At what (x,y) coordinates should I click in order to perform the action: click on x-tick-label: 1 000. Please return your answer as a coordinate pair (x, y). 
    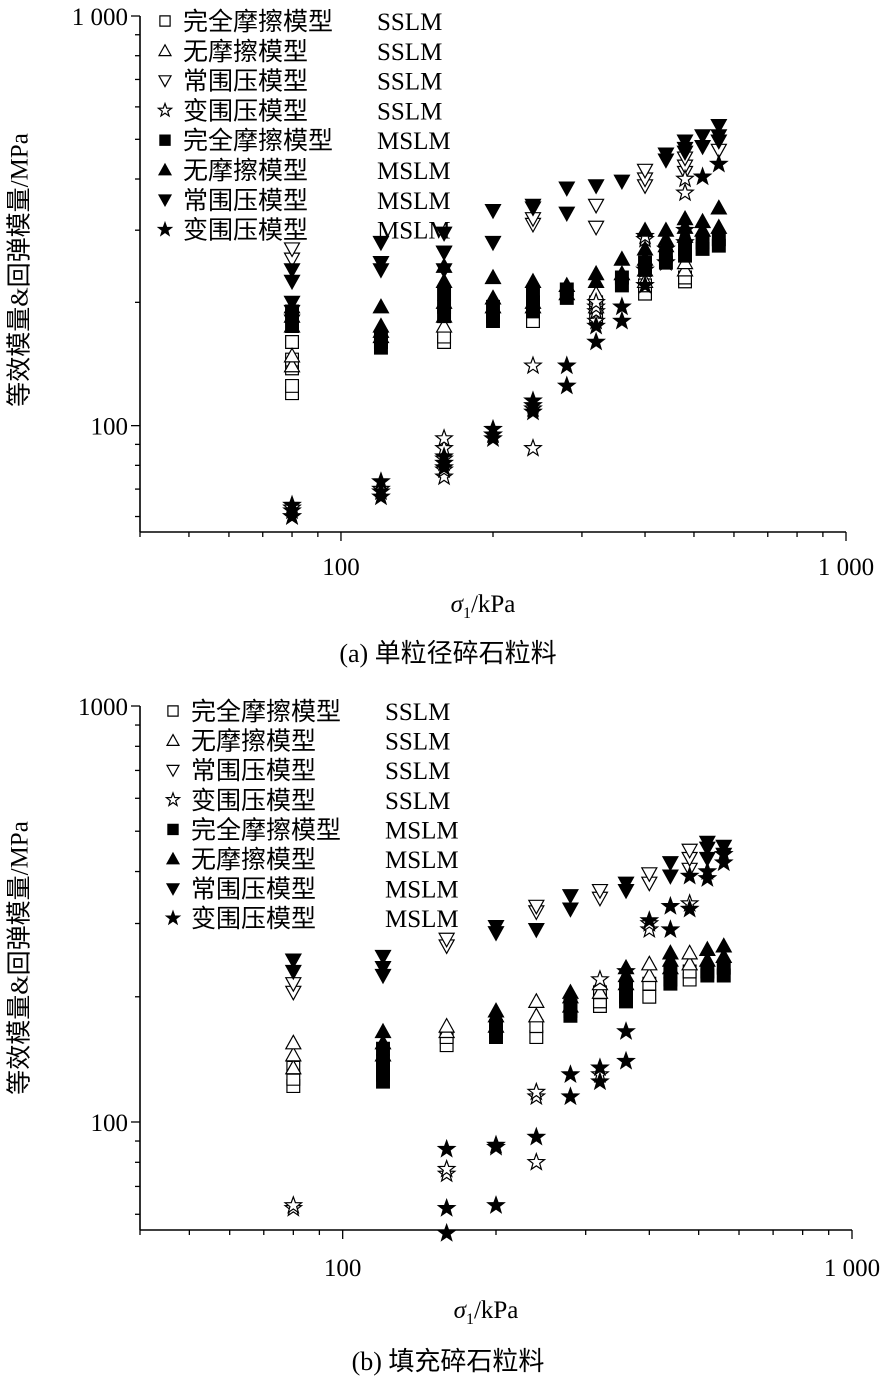
    Looking at the image, I should click on (846, 567).